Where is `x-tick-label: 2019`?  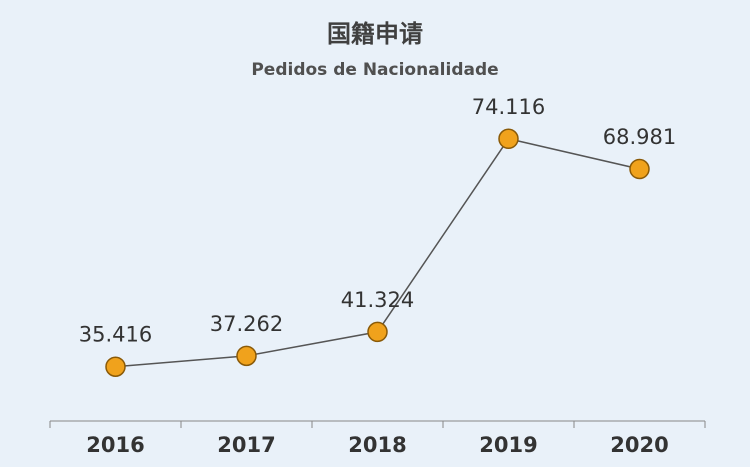
x-tick-label: 2019 is located at coordinates (508, 445).